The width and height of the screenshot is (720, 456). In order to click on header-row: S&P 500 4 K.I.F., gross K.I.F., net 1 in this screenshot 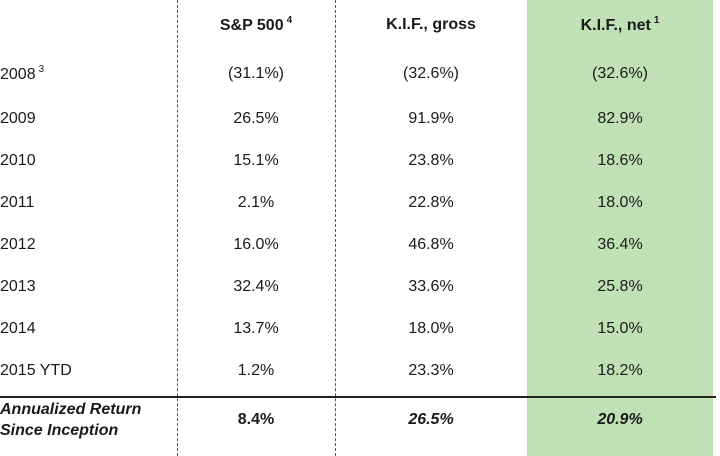, I will do `click(356, 25)`.